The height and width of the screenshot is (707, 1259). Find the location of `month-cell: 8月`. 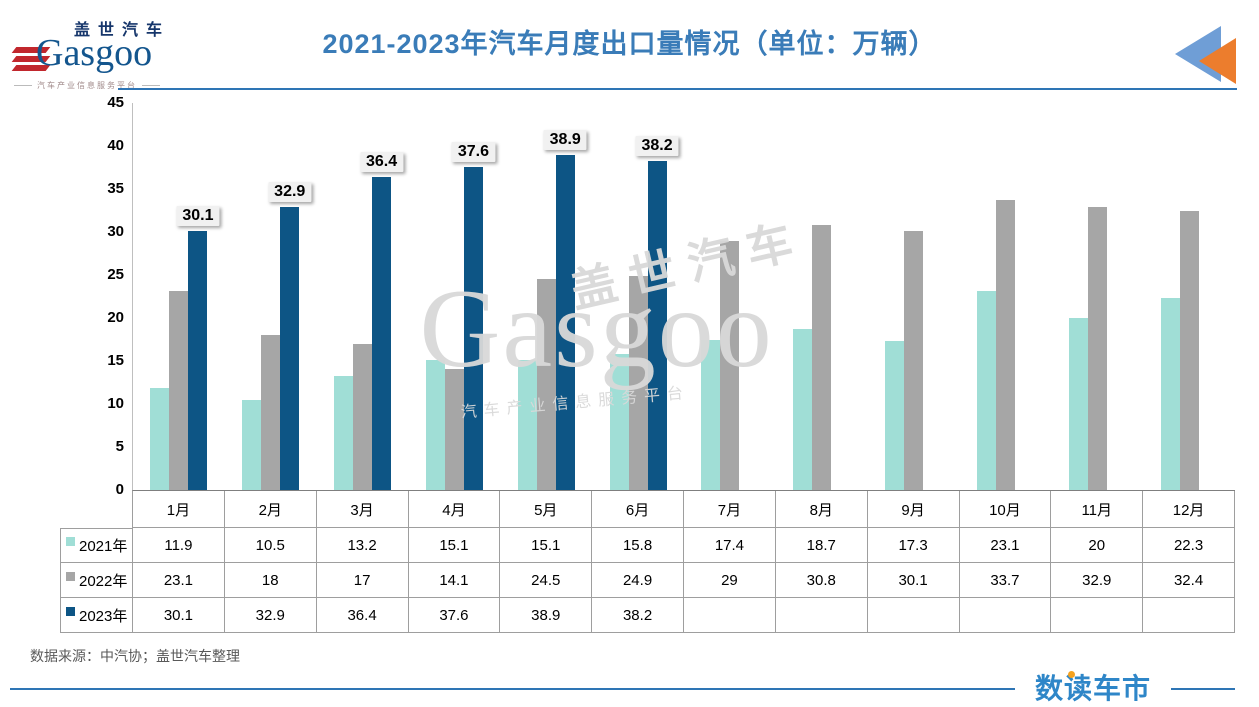

month-cell: 8月 is located at coordinates (821, 509).